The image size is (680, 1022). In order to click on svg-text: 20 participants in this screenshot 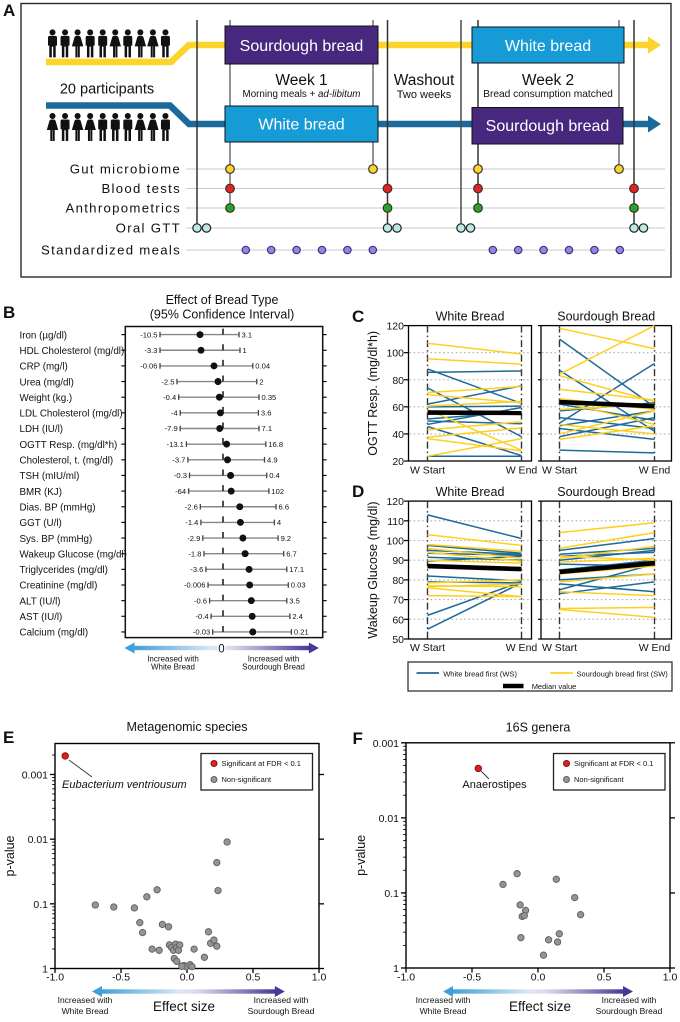, I will do `click(107, 90)`.